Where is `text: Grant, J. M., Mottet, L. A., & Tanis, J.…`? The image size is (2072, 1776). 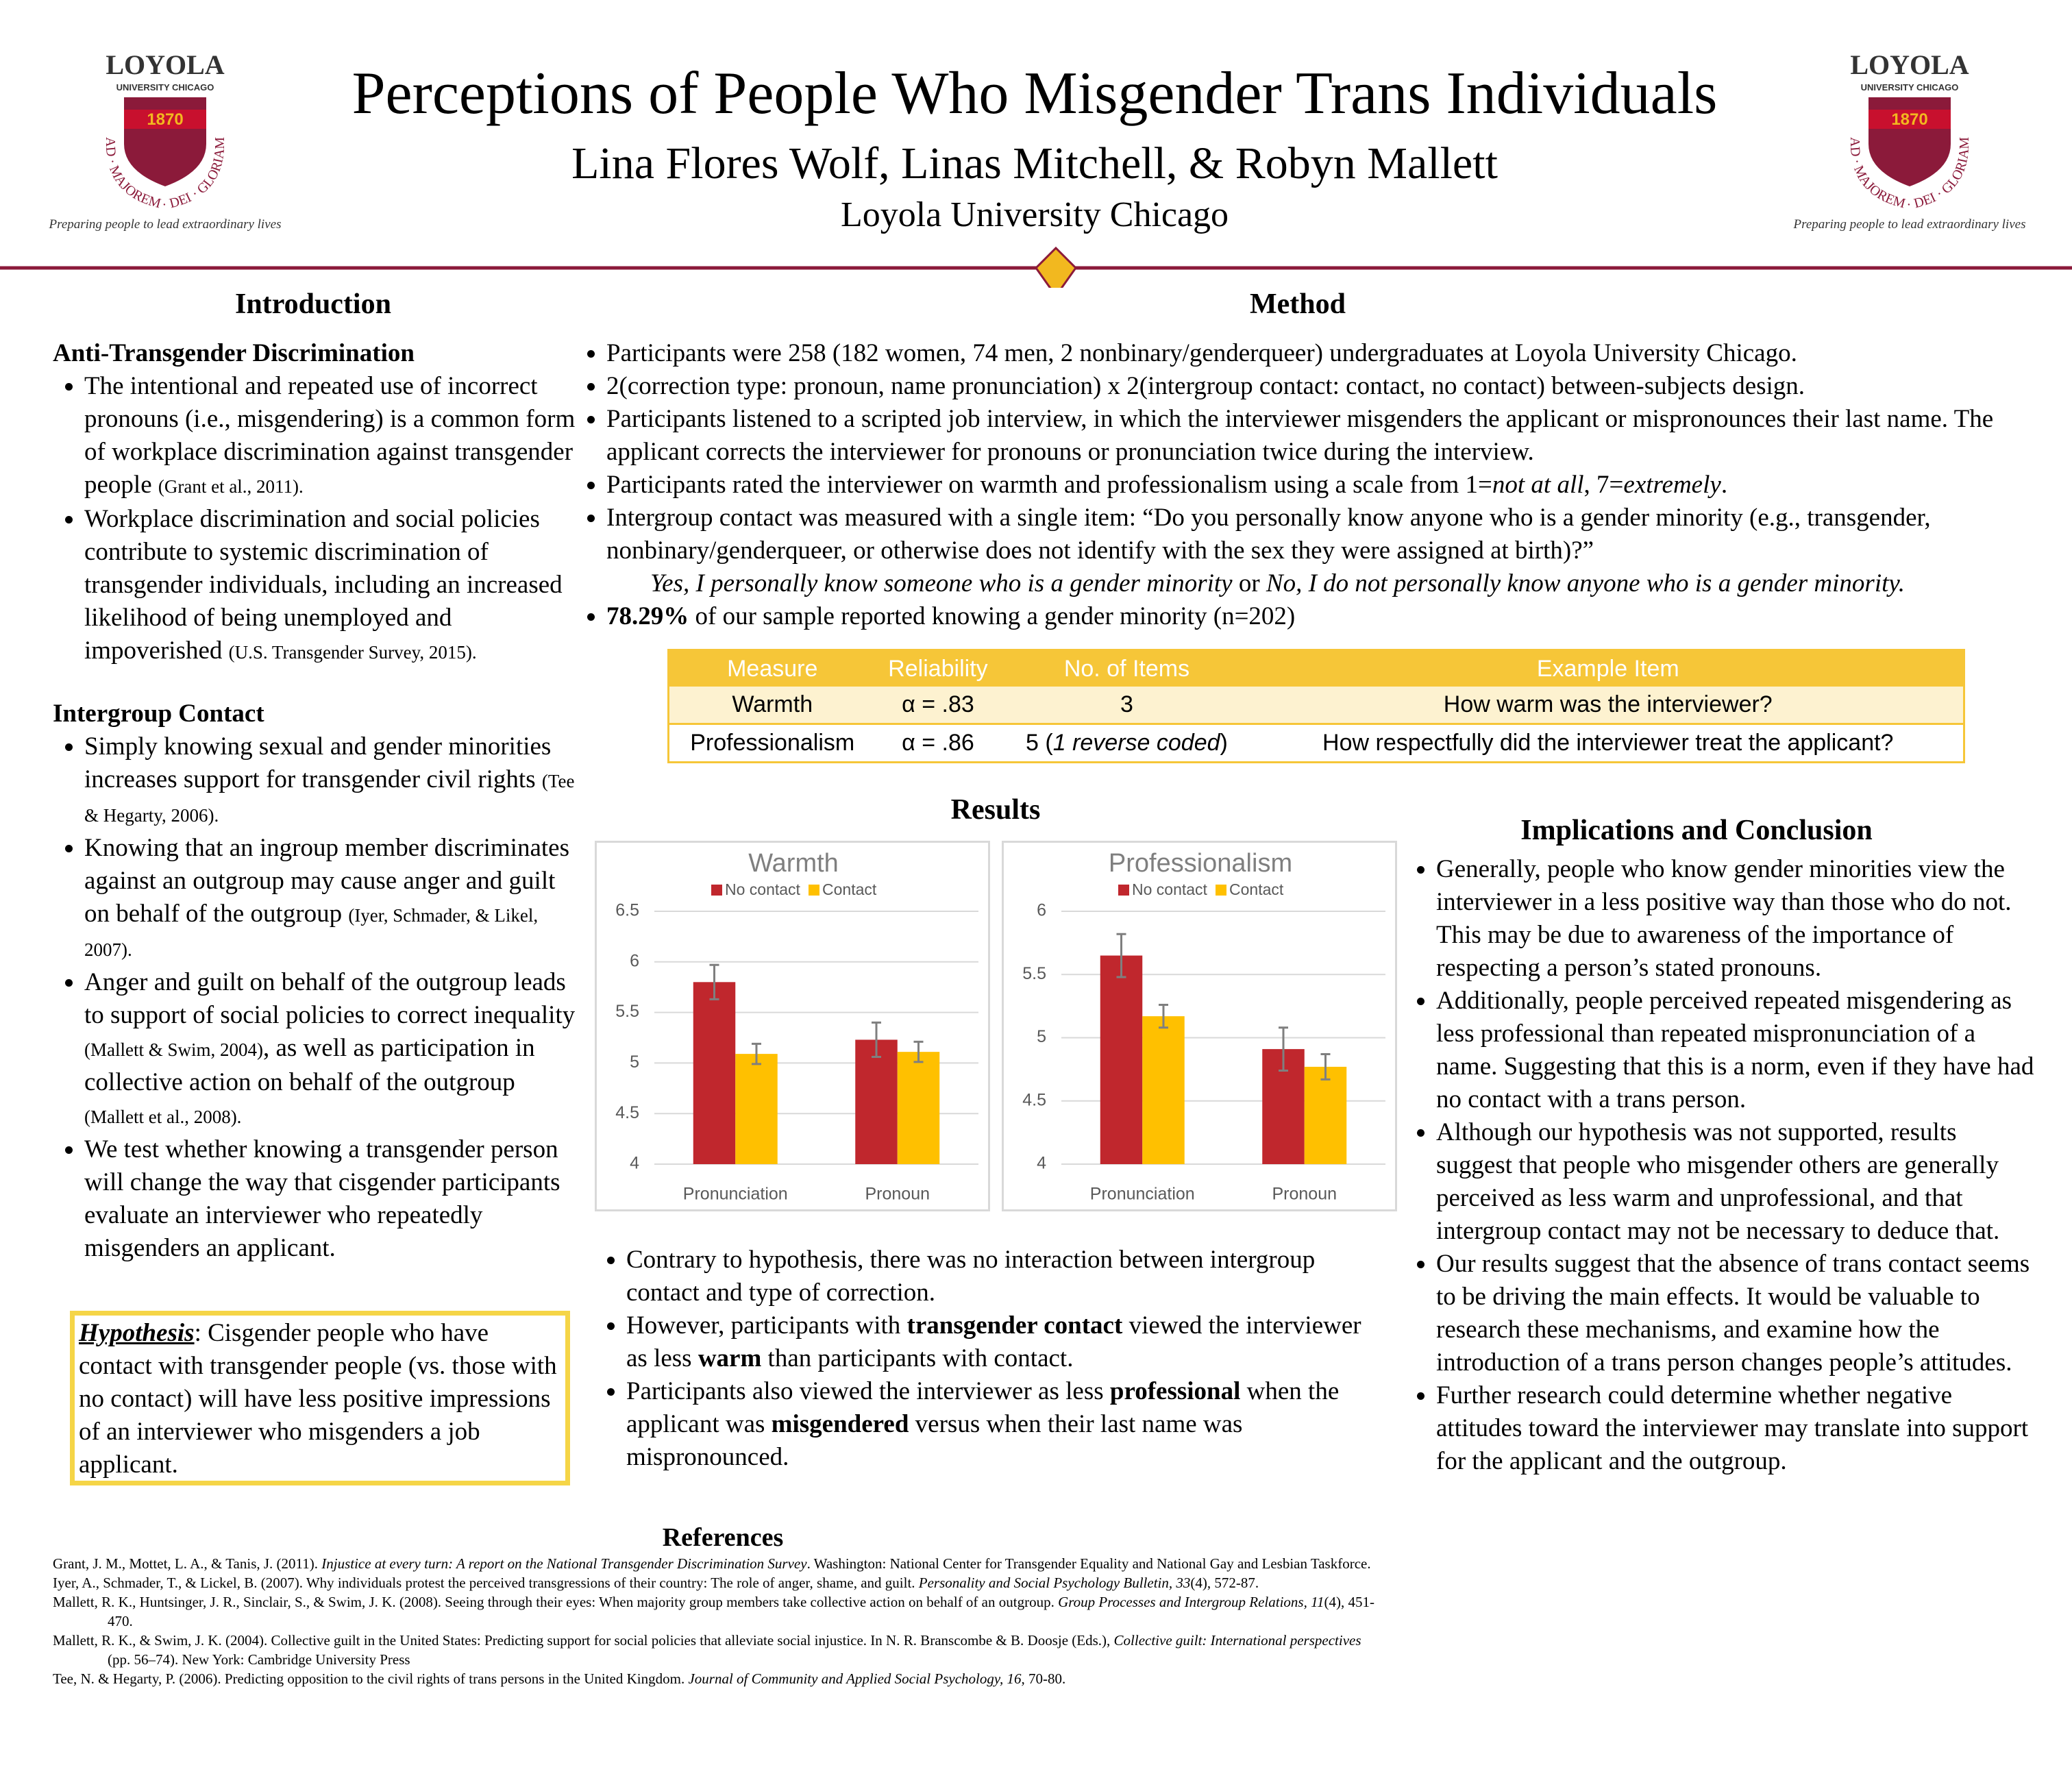 text: Grant, J. M., Mottet, L. A., & Tanis, J.… is located at coordinates (187, 1564).